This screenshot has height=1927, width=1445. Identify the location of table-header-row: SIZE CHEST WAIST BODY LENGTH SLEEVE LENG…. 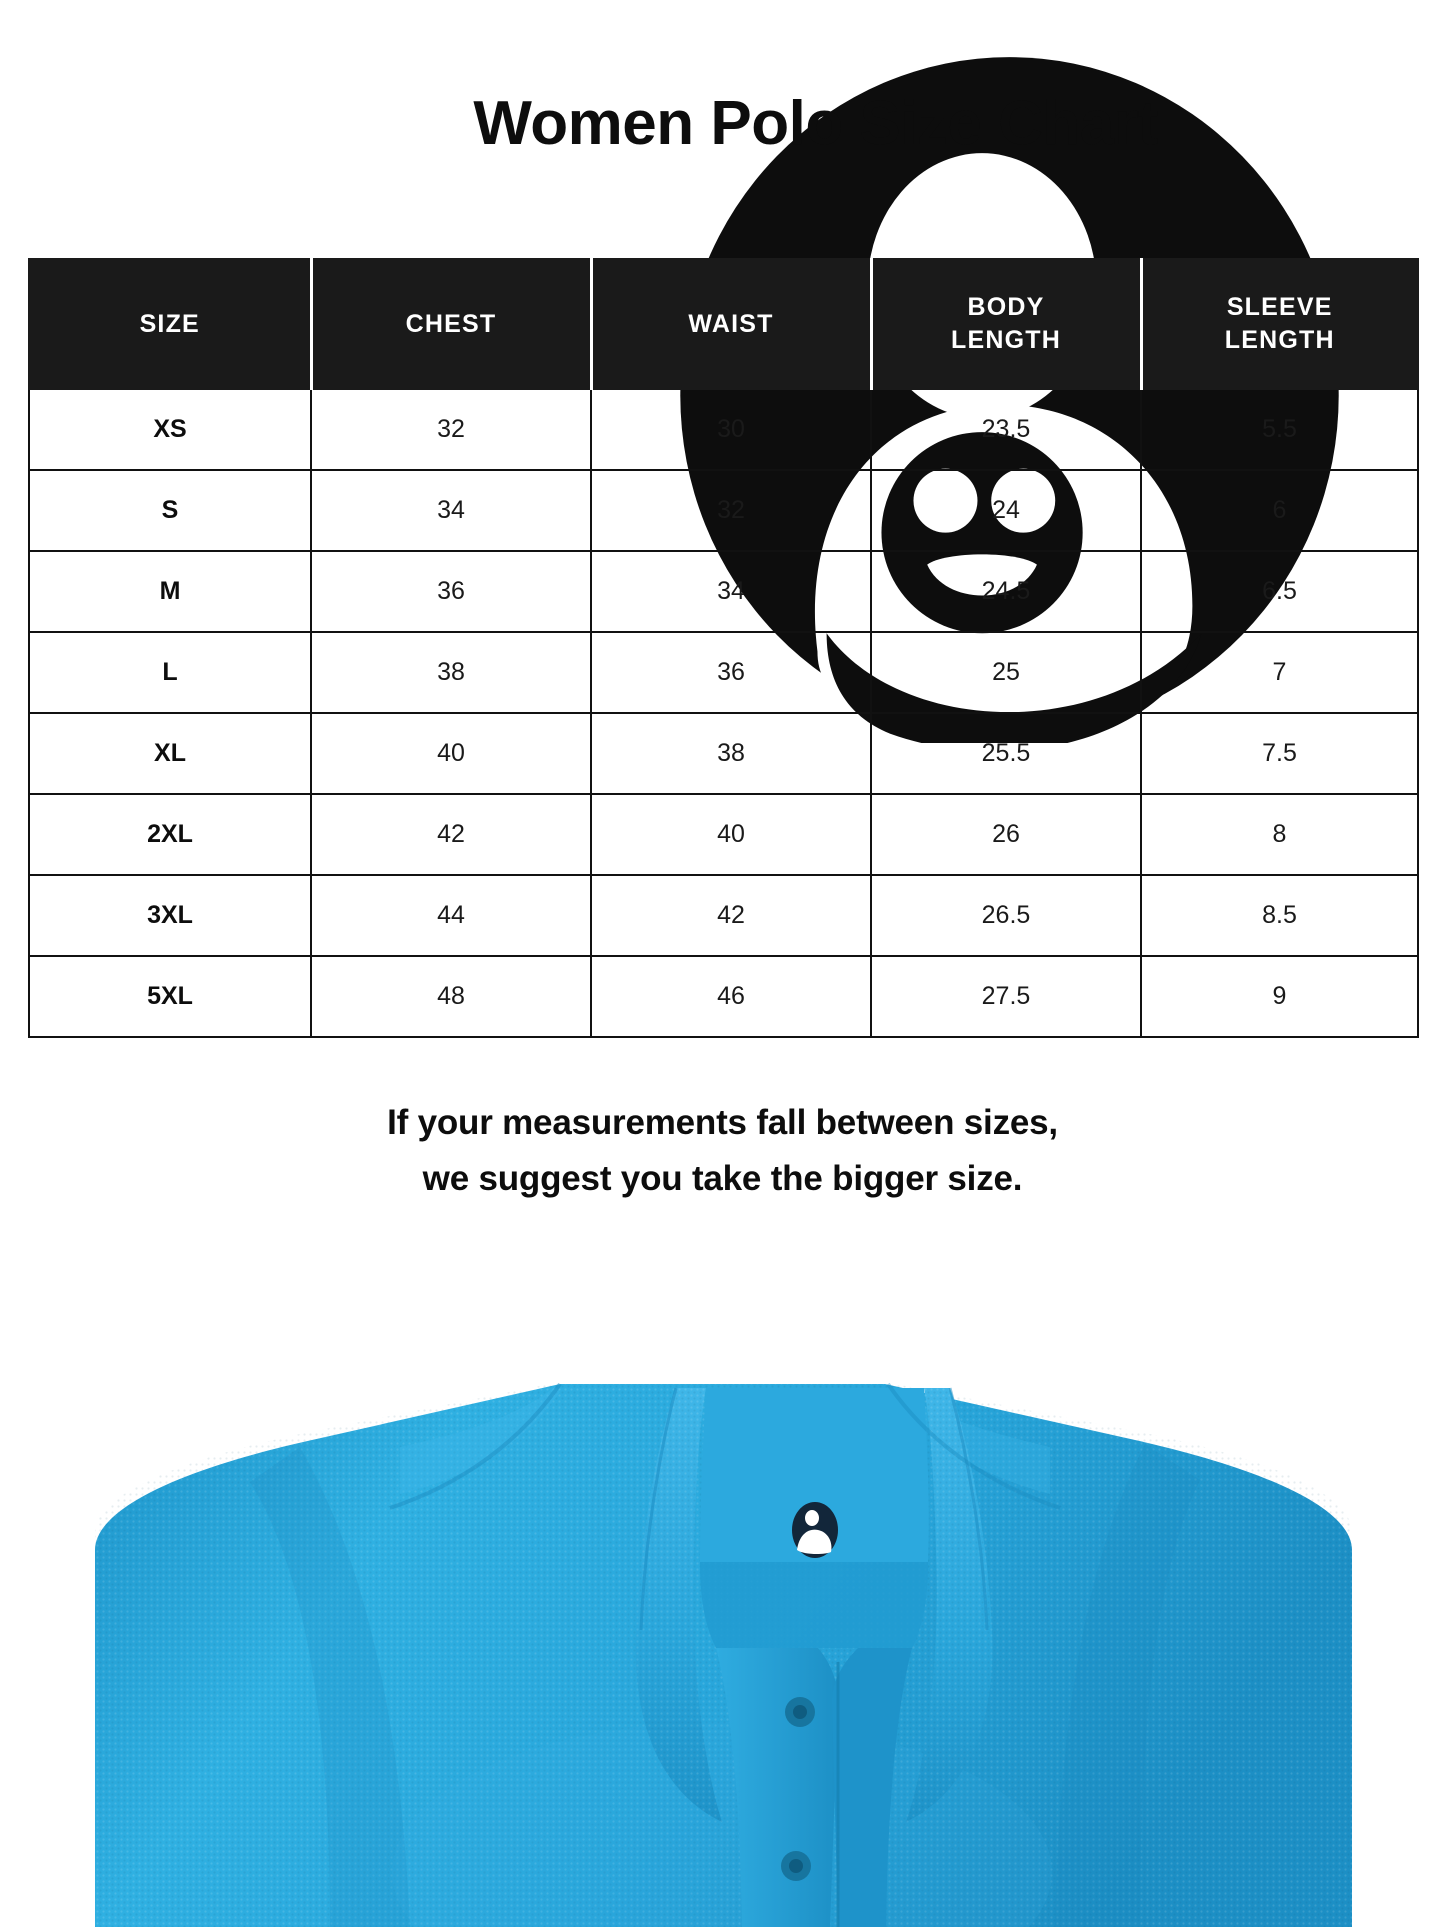
(723, 324).